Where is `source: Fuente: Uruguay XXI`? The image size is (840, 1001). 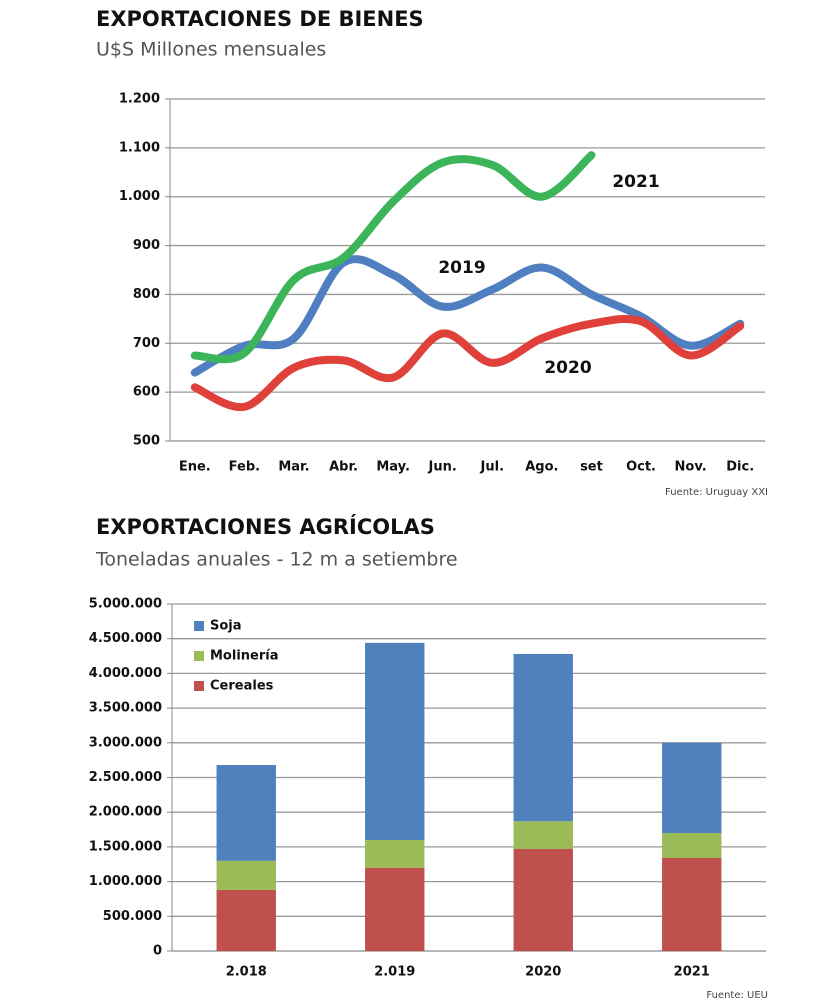 source: Fuente: Uruguay XXI is located at coordinates (716, 492).